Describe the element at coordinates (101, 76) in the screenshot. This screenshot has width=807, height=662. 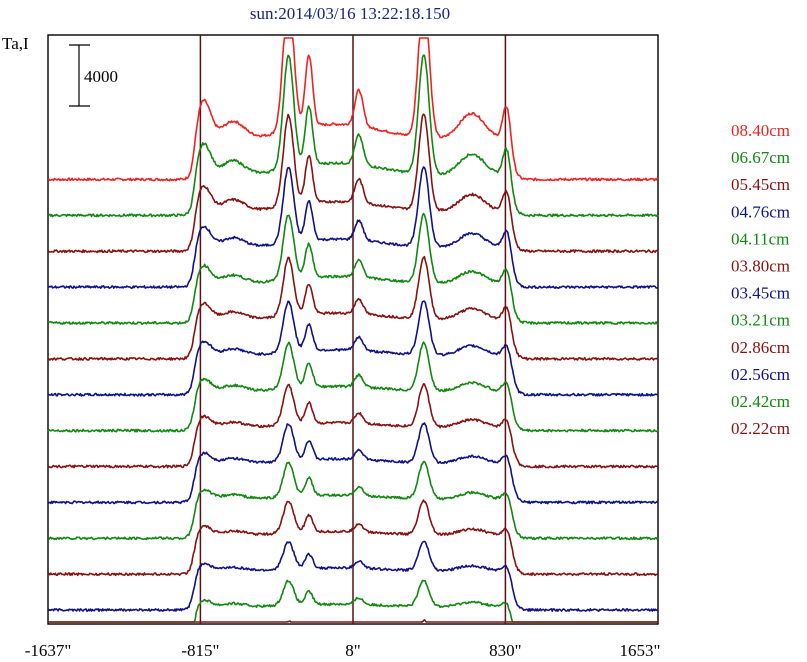
I see `scale-bar-label: 4000` at that location.